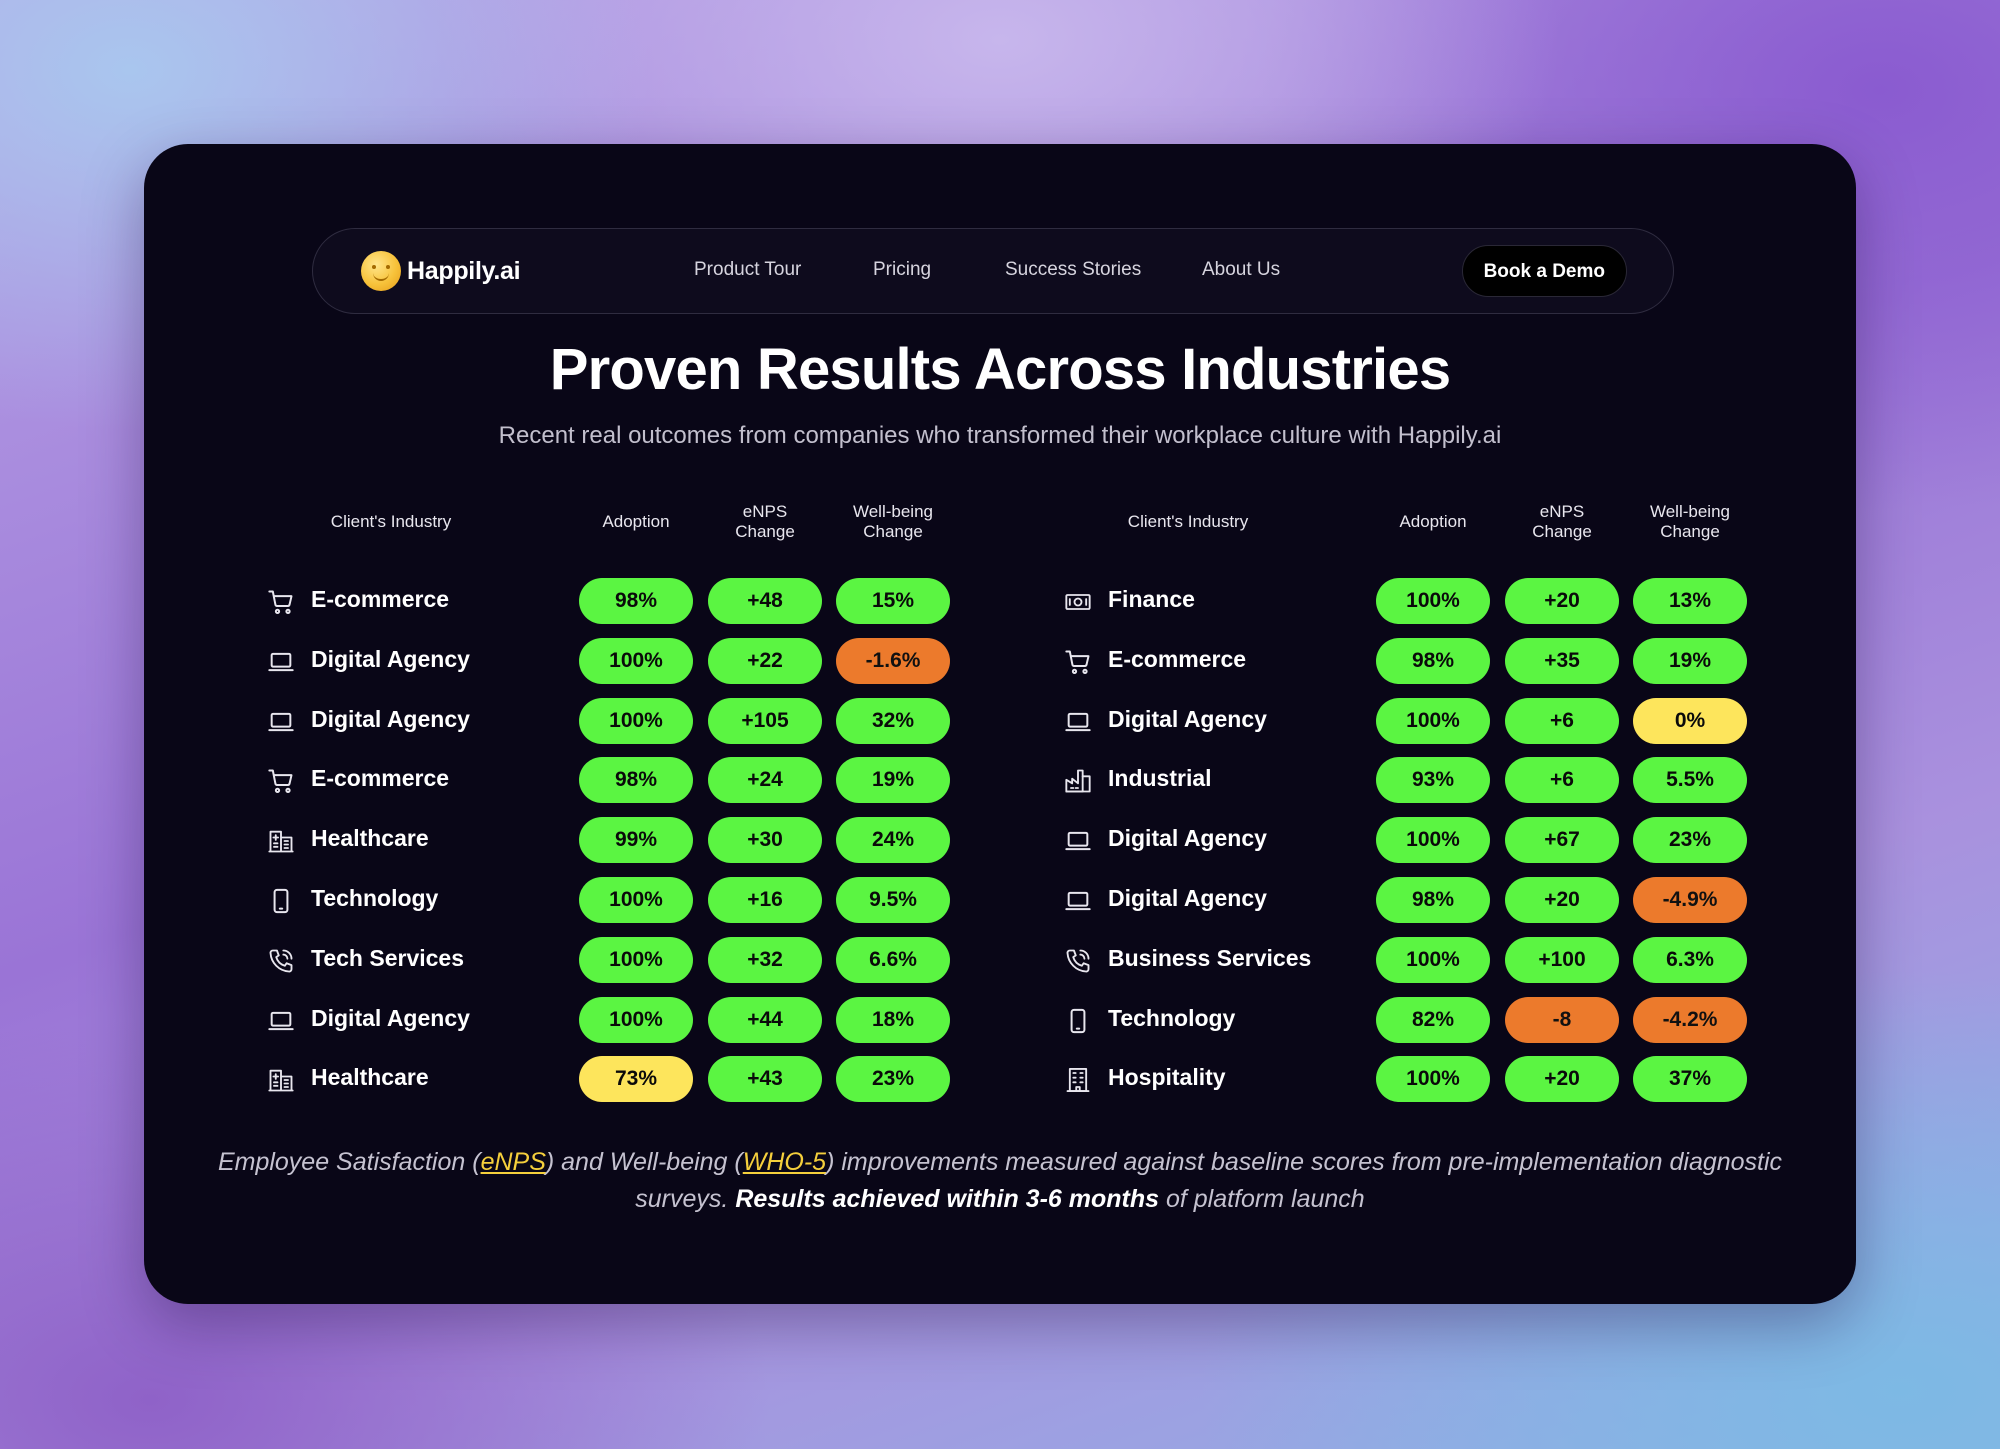 This screenshot has width=2000, height=1449. Describe the element at coordinates (1078, 602) in the screenshot. I see `banknote-icon` at that location.